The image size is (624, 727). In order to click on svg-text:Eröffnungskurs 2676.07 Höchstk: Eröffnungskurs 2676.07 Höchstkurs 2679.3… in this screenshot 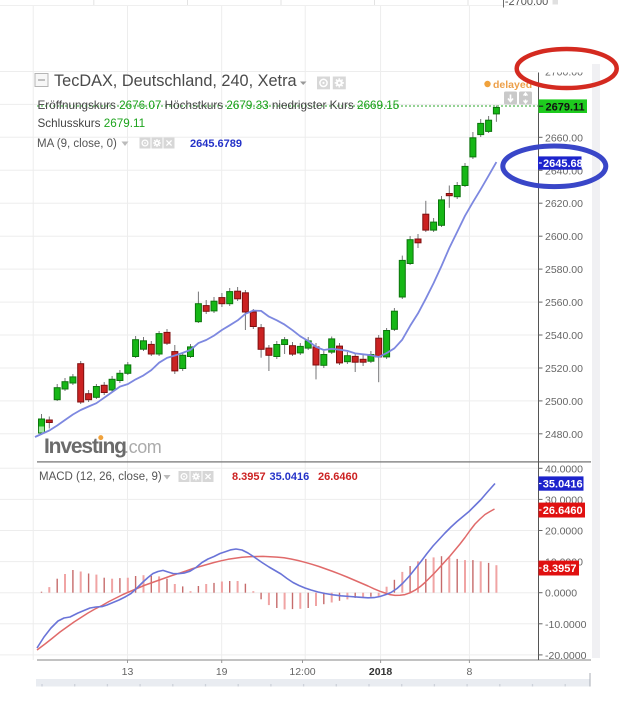, I will do `click(219, 105)`.